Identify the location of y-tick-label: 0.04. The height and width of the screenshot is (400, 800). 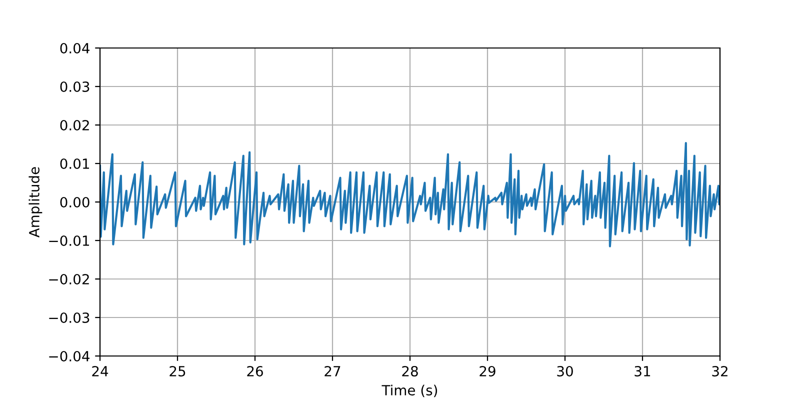
(75, 48).